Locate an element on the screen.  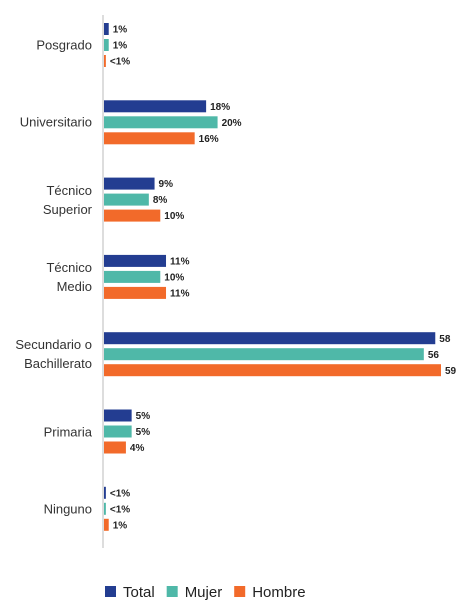
value-label: 56 is located at coordinates (434, 355).